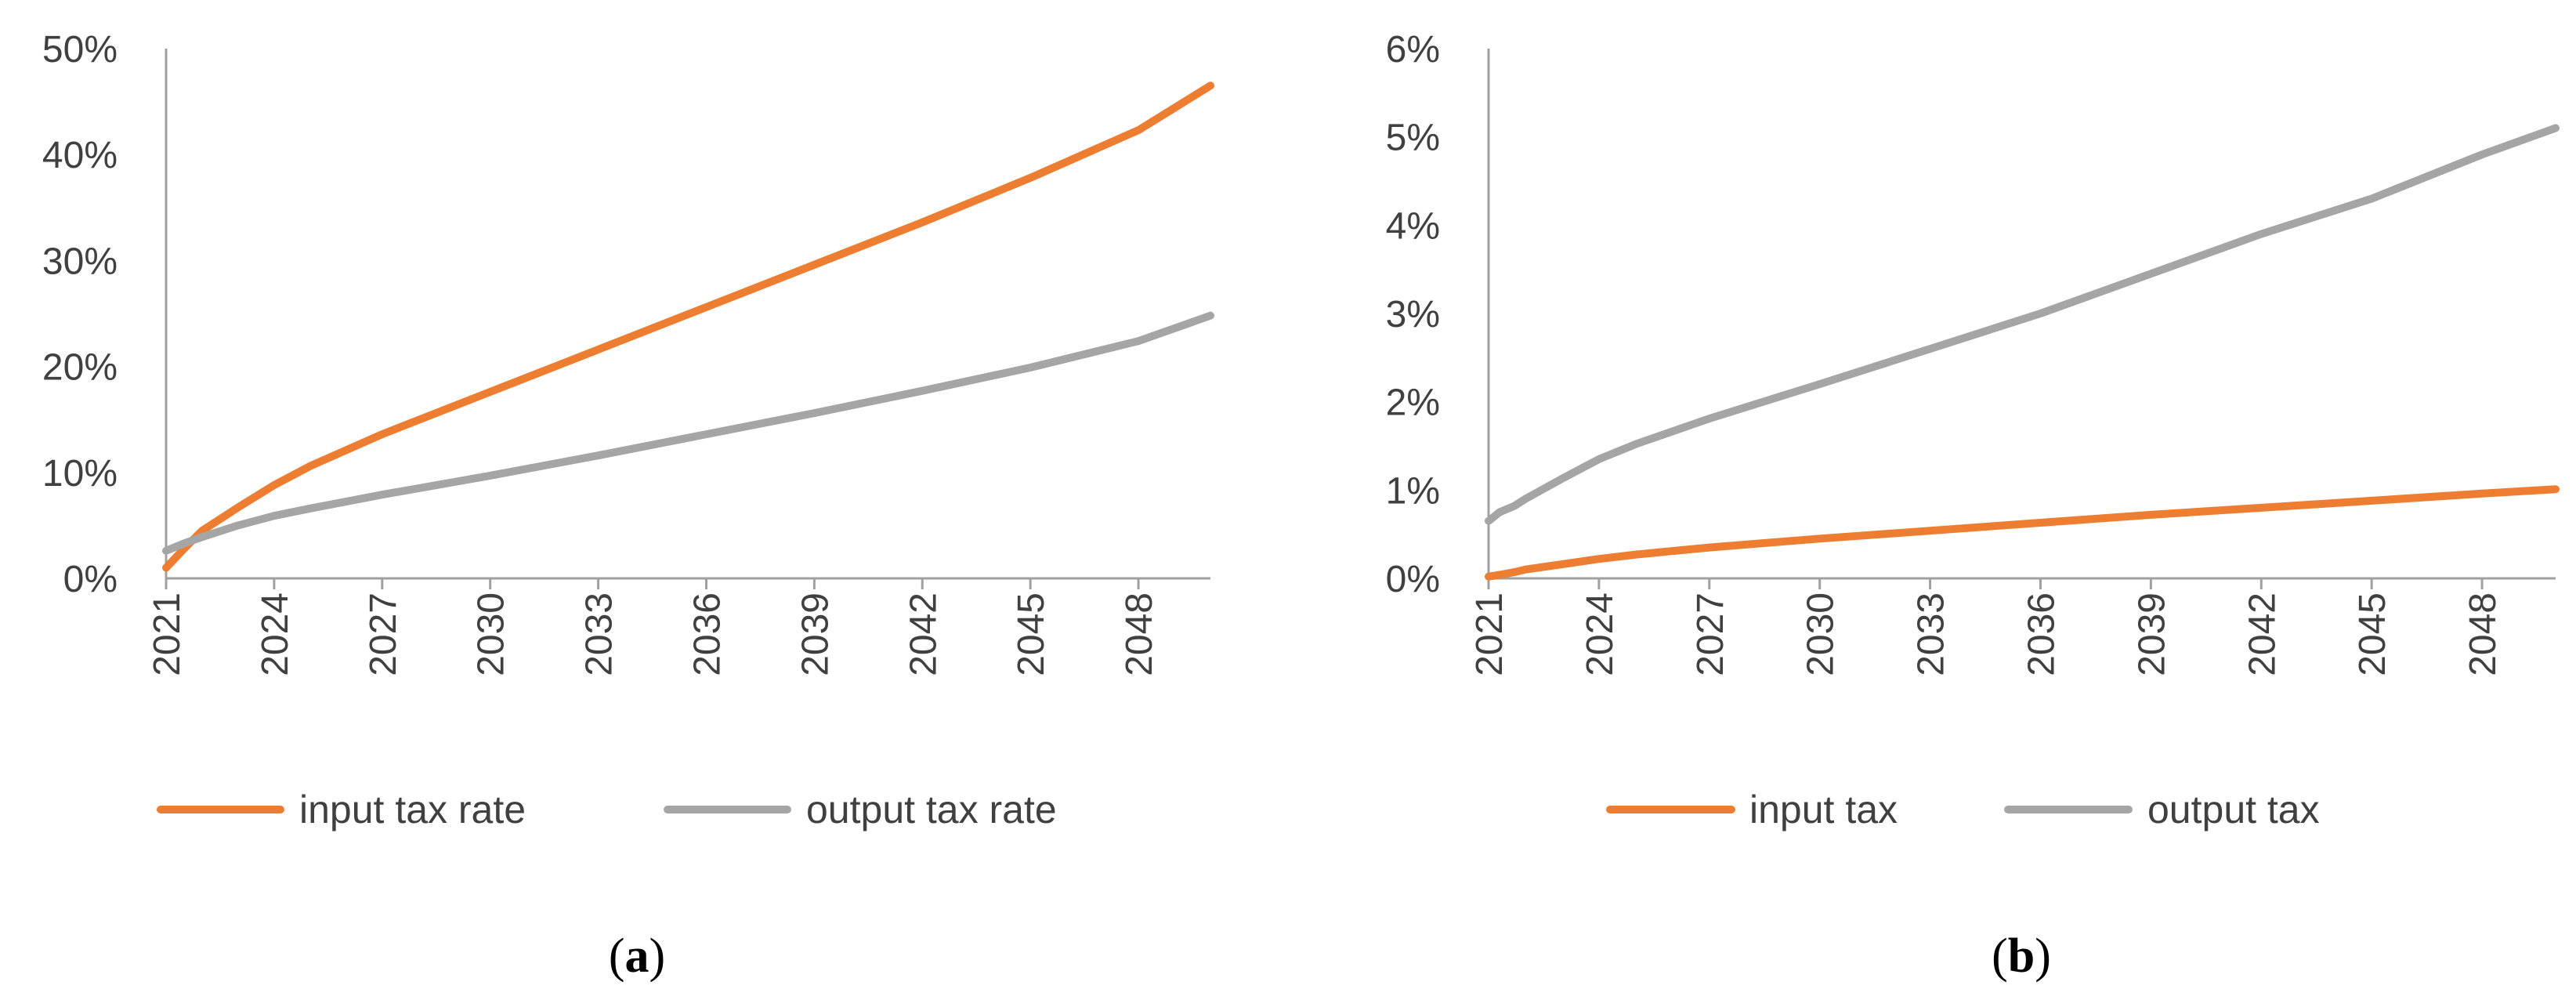  What do you see at coordinates (1413, 226) in the screenshot?
I see `y-tick-label: 4%` at bounding box center [1413, 226].